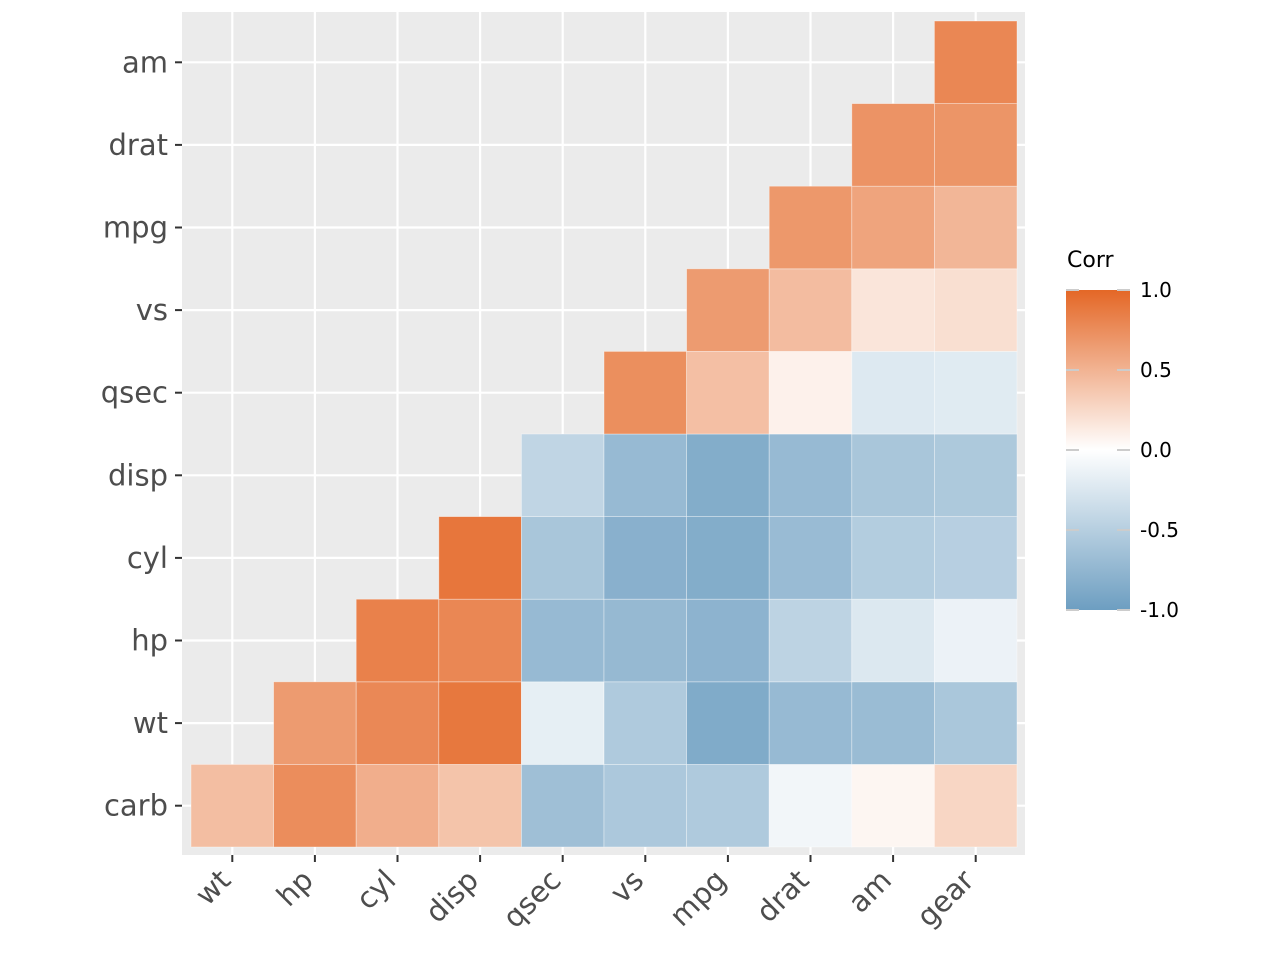  What do you see at coordinates (563, 723) in the screenshot?
I see `heatmap-cell-qsec-wt` at bounding box center [563, 723].